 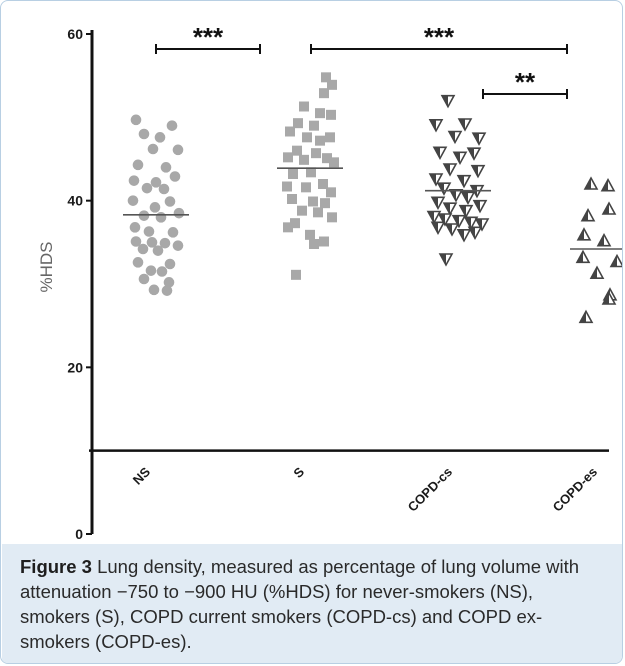 What do you see at coordinates (56, 566) in the screenshot?
I see `caption-label: Figure 3` at bounding box center [56, 566].